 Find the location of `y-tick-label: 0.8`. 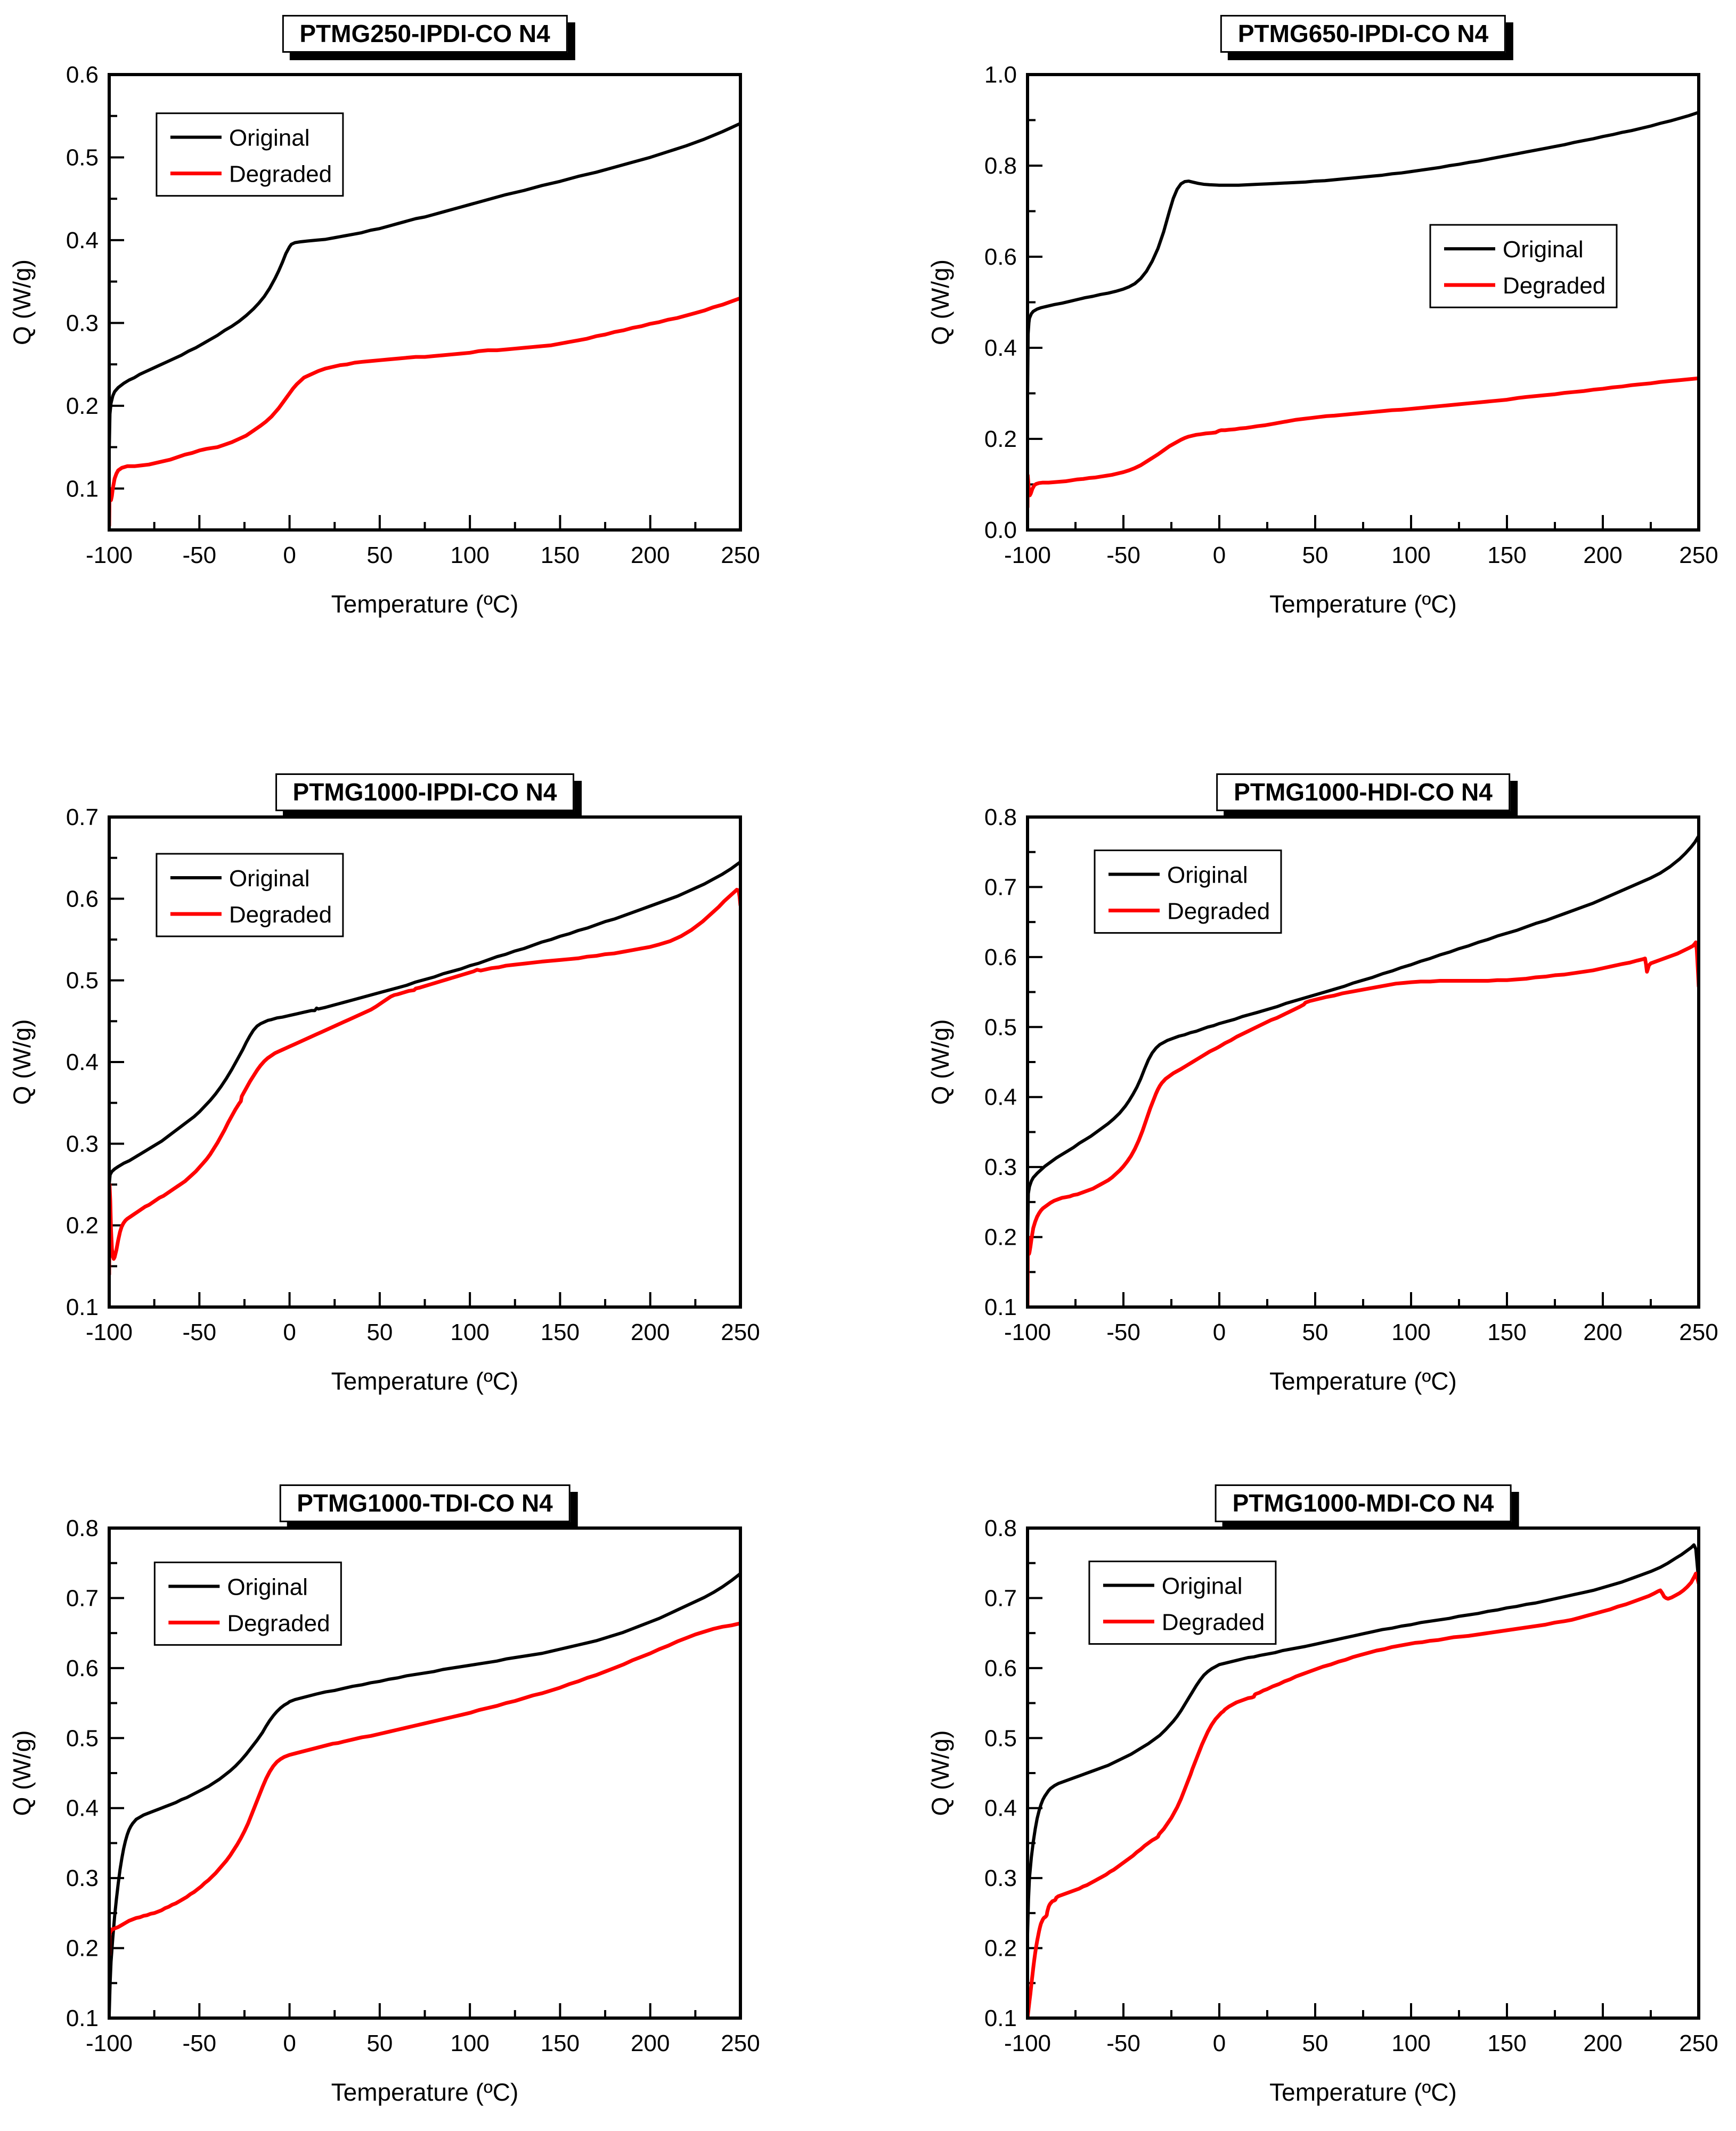

y-tick-label: 0.8 is located at coordinates (1000, 1528).